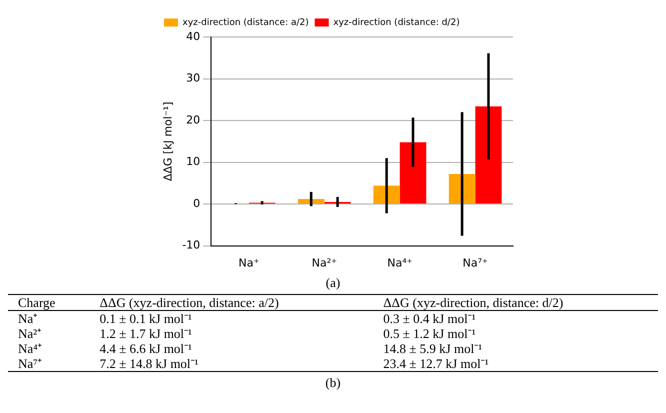  Describe the element at coordinates (193, 119) in the screenshot. I see `y-tick-label: 20` at that location.